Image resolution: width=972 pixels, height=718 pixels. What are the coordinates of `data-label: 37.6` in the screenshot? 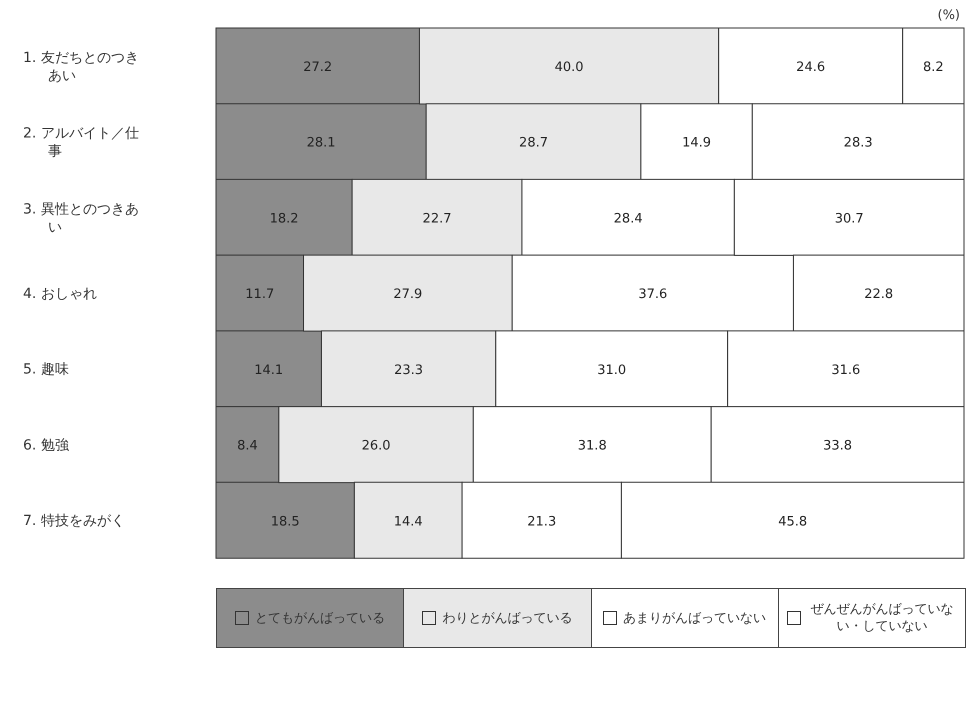 It's located at (653, 294).